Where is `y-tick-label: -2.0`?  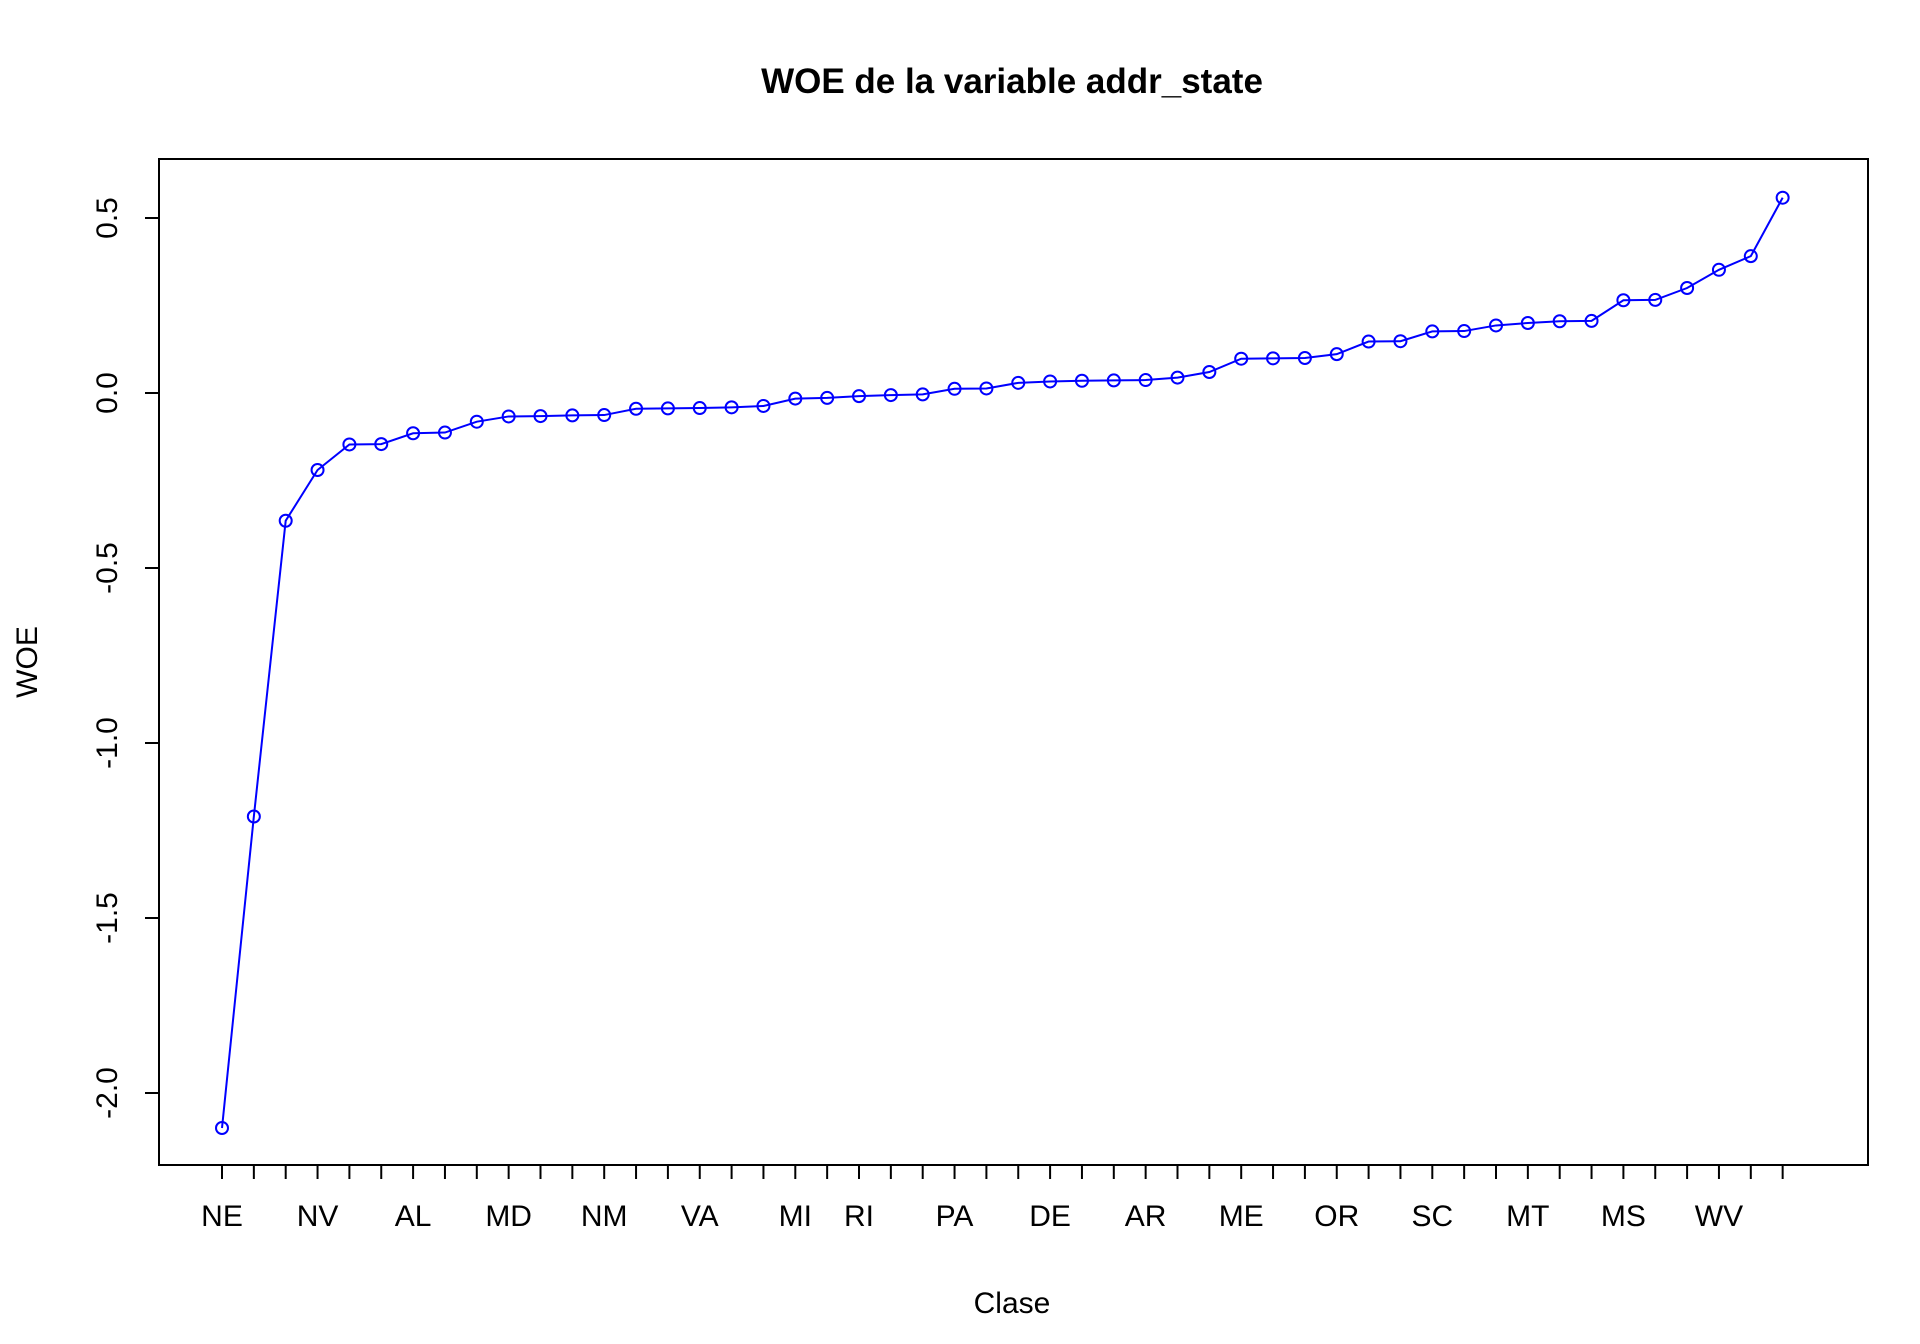 y-tick-label: -2.0 is located at coordinates (107, 1093).